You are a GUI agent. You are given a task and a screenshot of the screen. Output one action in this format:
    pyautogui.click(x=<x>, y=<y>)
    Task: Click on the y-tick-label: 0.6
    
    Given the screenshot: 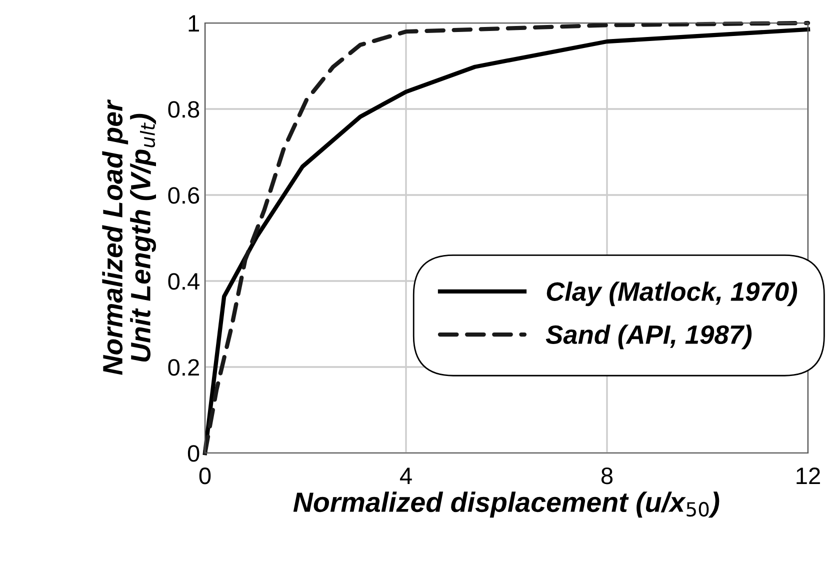 What is the action you would take?
    pyautogui.click(x=184, y=195)
    